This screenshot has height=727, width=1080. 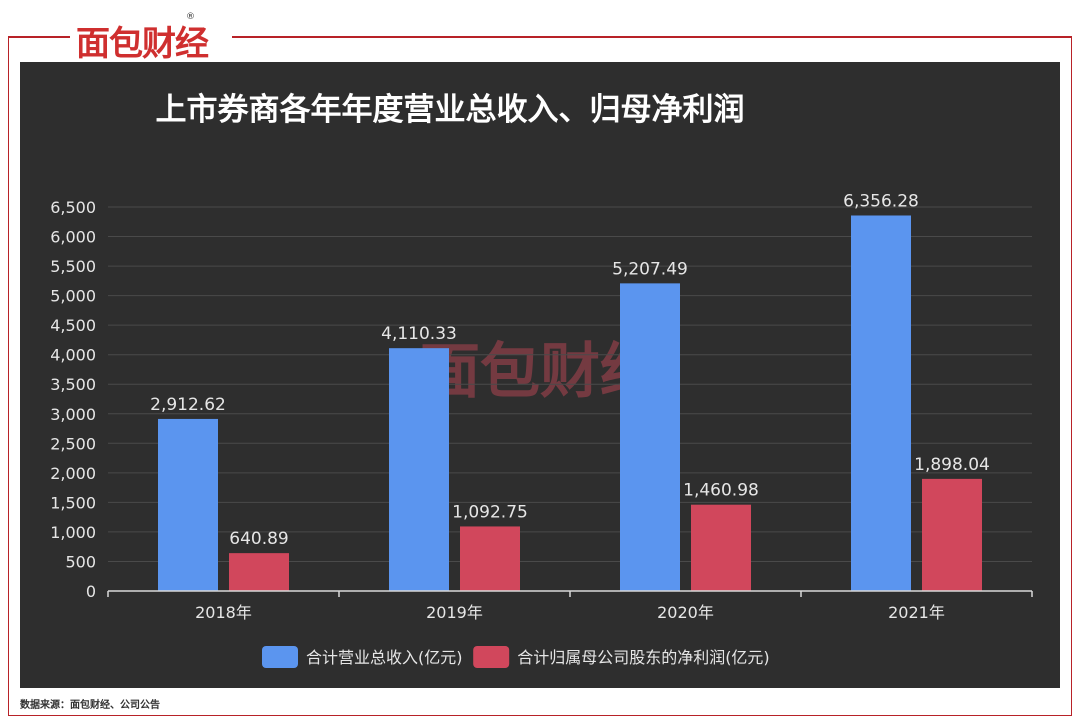 I want to click on frame-top-left-line, so click(x=39, y=37).